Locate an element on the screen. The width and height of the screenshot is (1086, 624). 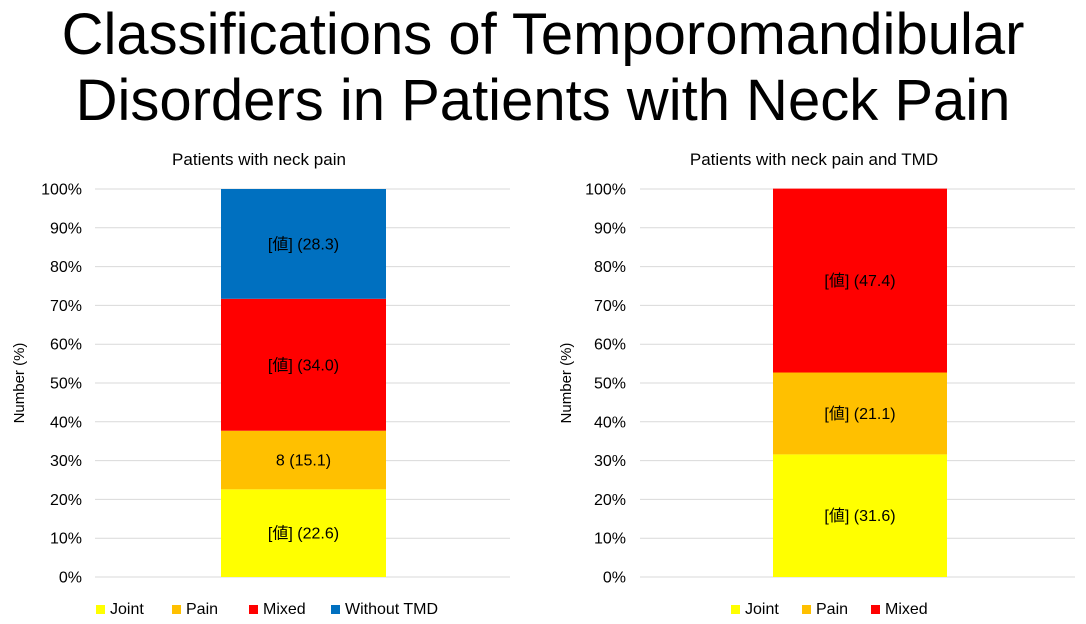
chart-title: Patients with neck pain is located at coordinates (259, 159).